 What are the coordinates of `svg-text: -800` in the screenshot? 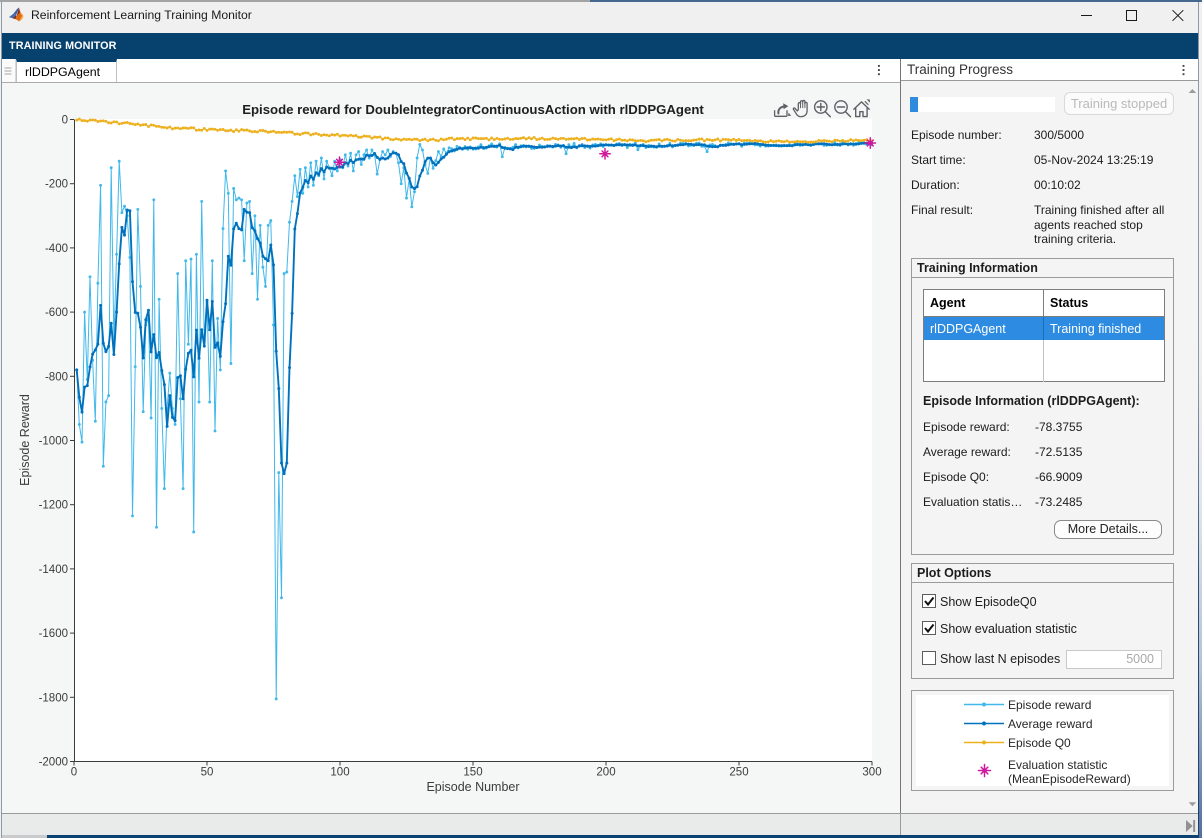 It's located at (56, 377).